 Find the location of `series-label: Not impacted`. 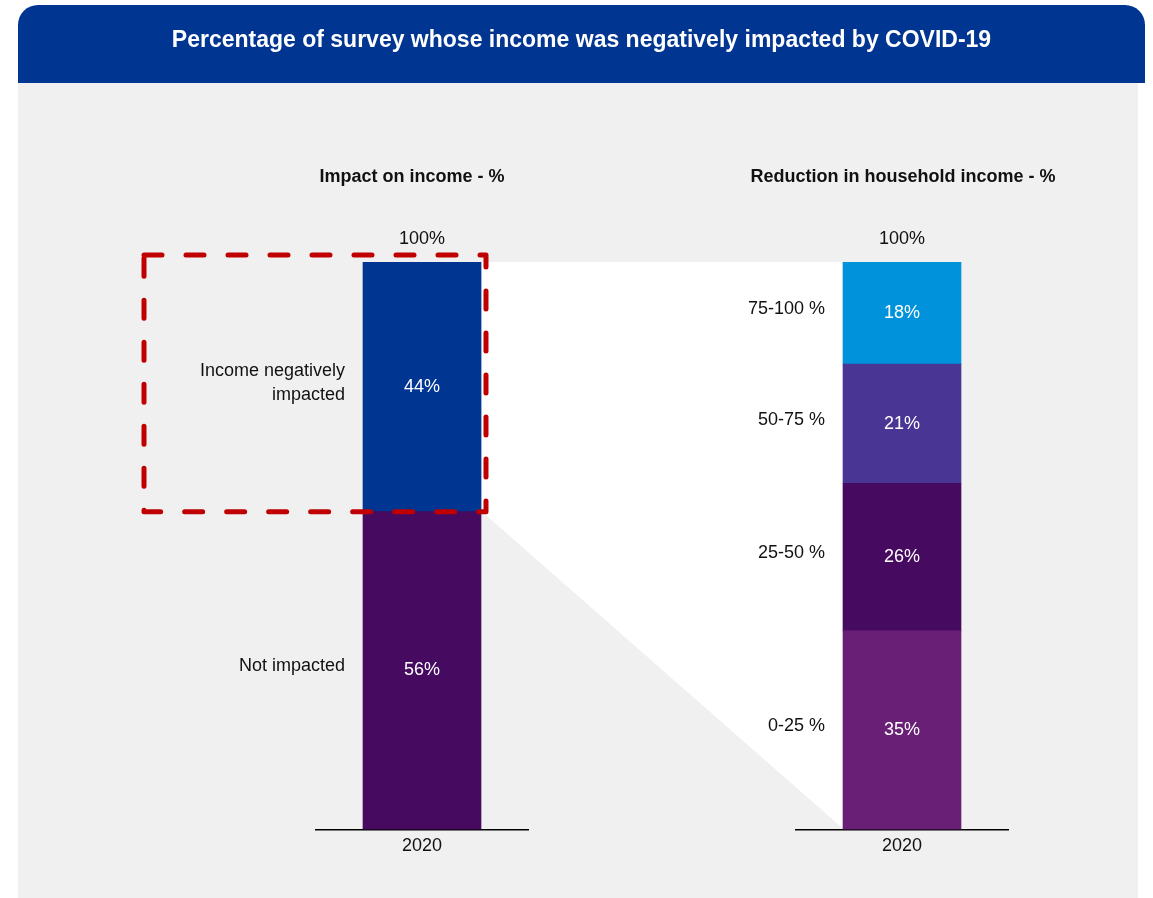

series-label: Not impacted is located at coordinates (291, 665).